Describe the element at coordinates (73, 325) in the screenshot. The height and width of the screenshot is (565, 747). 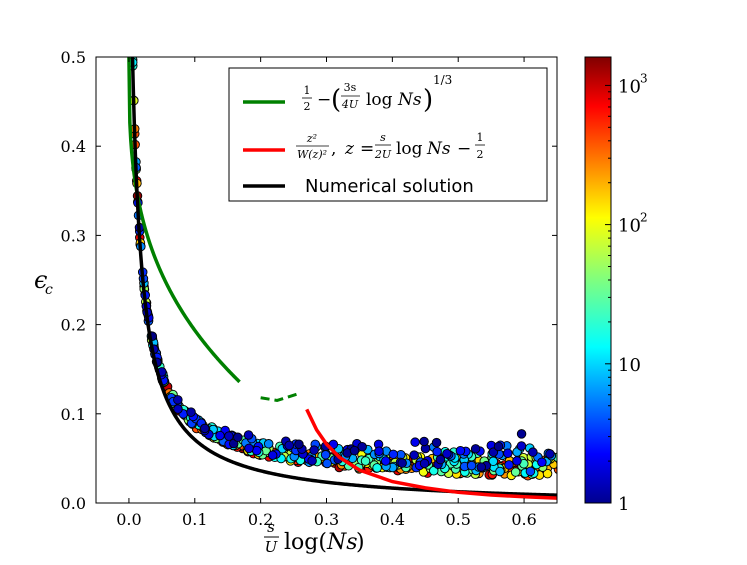
I see `y-tick-label: 0.2` at that location.